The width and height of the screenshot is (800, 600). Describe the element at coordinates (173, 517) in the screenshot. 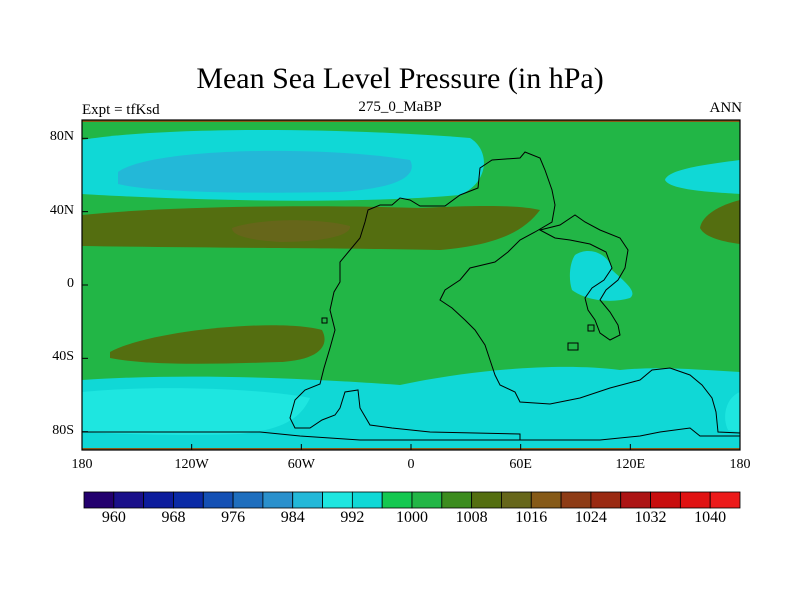

I see `colorbar-label: 968` at that location.